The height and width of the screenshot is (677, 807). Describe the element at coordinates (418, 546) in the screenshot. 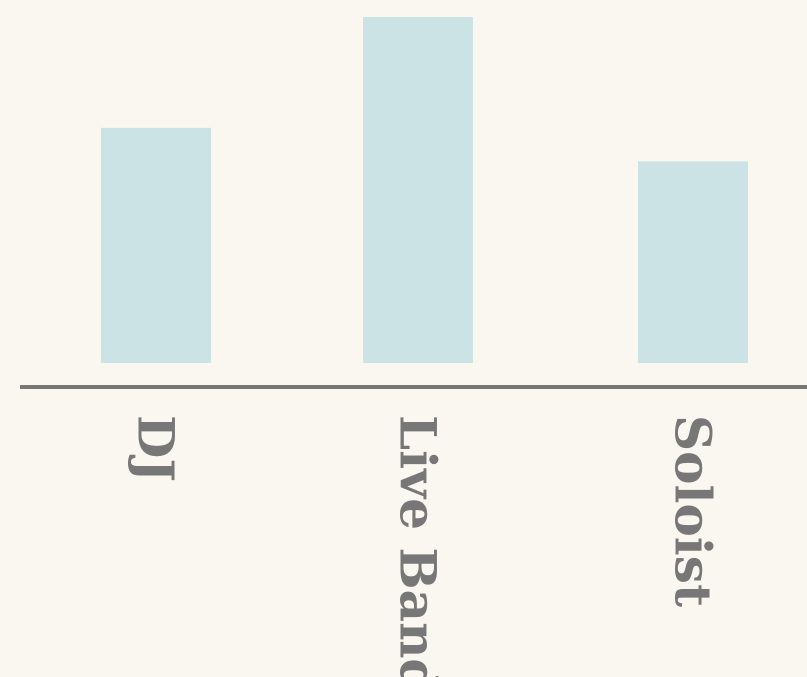

I see `x-tick-label: Live Band` at that location.